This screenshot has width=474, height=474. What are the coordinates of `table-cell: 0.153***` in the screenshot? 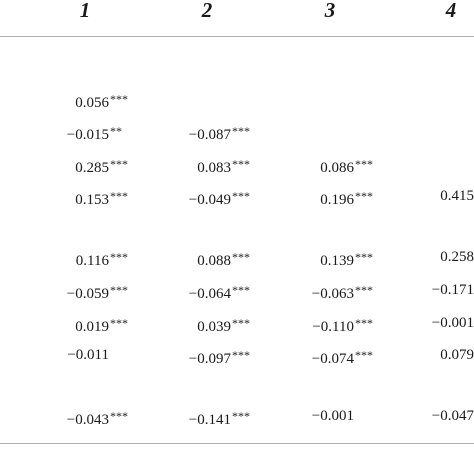 It's located at (101, 198).